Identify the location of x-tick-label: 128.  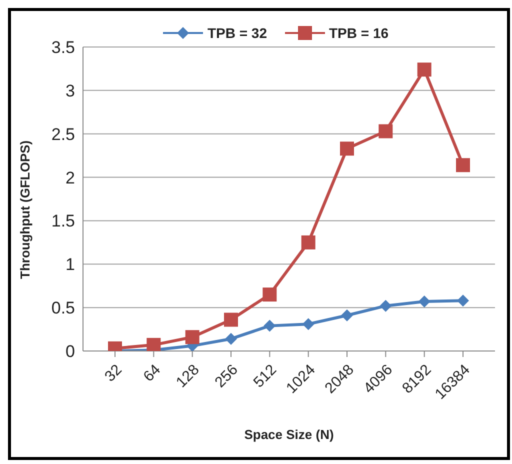
(187, 376).